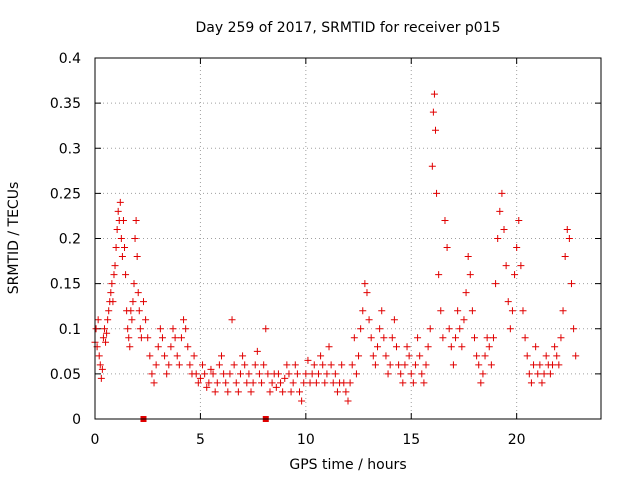  What do you see at coordinates (70, 59) in the screenshot?
I see `y-tick-label: 0.4` at bounding box center [70, 59].